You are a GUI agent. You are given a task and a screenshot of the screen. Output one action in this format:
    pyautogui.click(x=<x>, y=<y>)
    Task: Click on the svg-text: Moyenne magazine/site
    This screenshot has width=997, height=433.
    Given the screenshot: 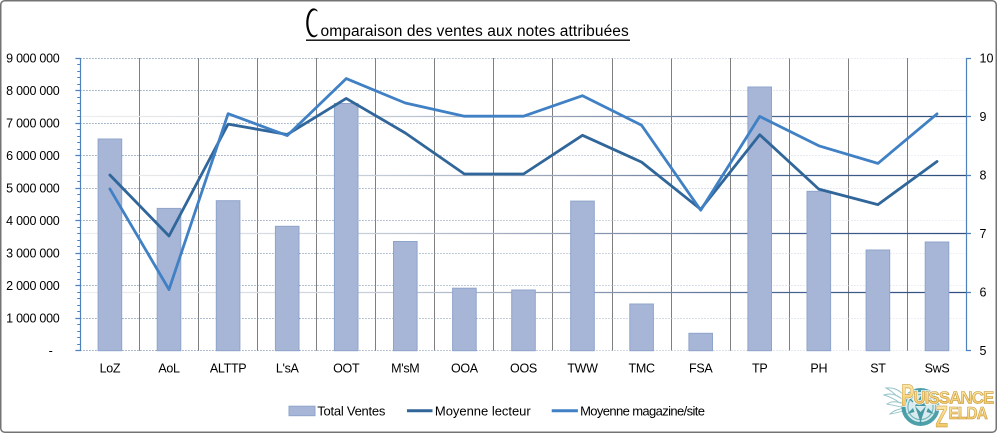 What is the action you would take?
    pyautogui.click(x=642, y=411)
    